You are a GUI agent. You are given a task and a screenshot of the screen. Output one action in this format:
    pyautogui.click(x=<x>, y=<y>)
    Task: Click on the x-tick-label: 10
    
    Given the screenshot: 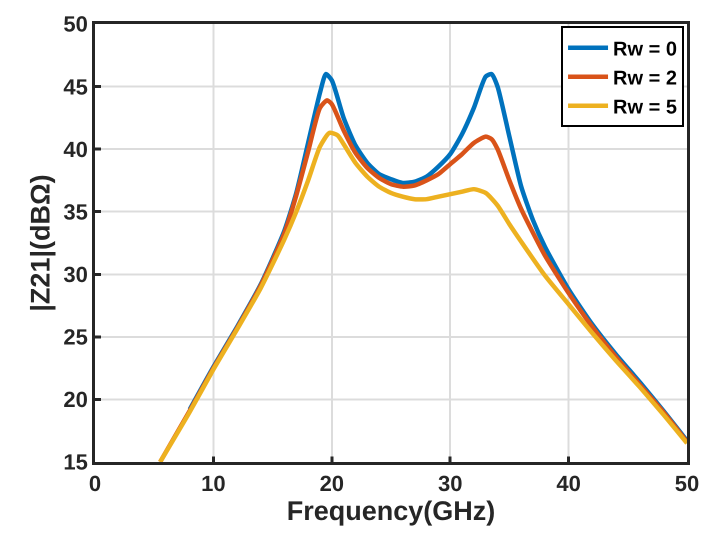 What is the action you would take?
    pyautogui.click(x=213, y=483)
    